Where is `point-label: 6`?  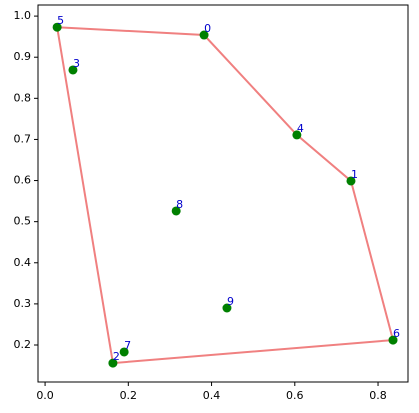 point-label: 6 is located at coordinates (396, 333).